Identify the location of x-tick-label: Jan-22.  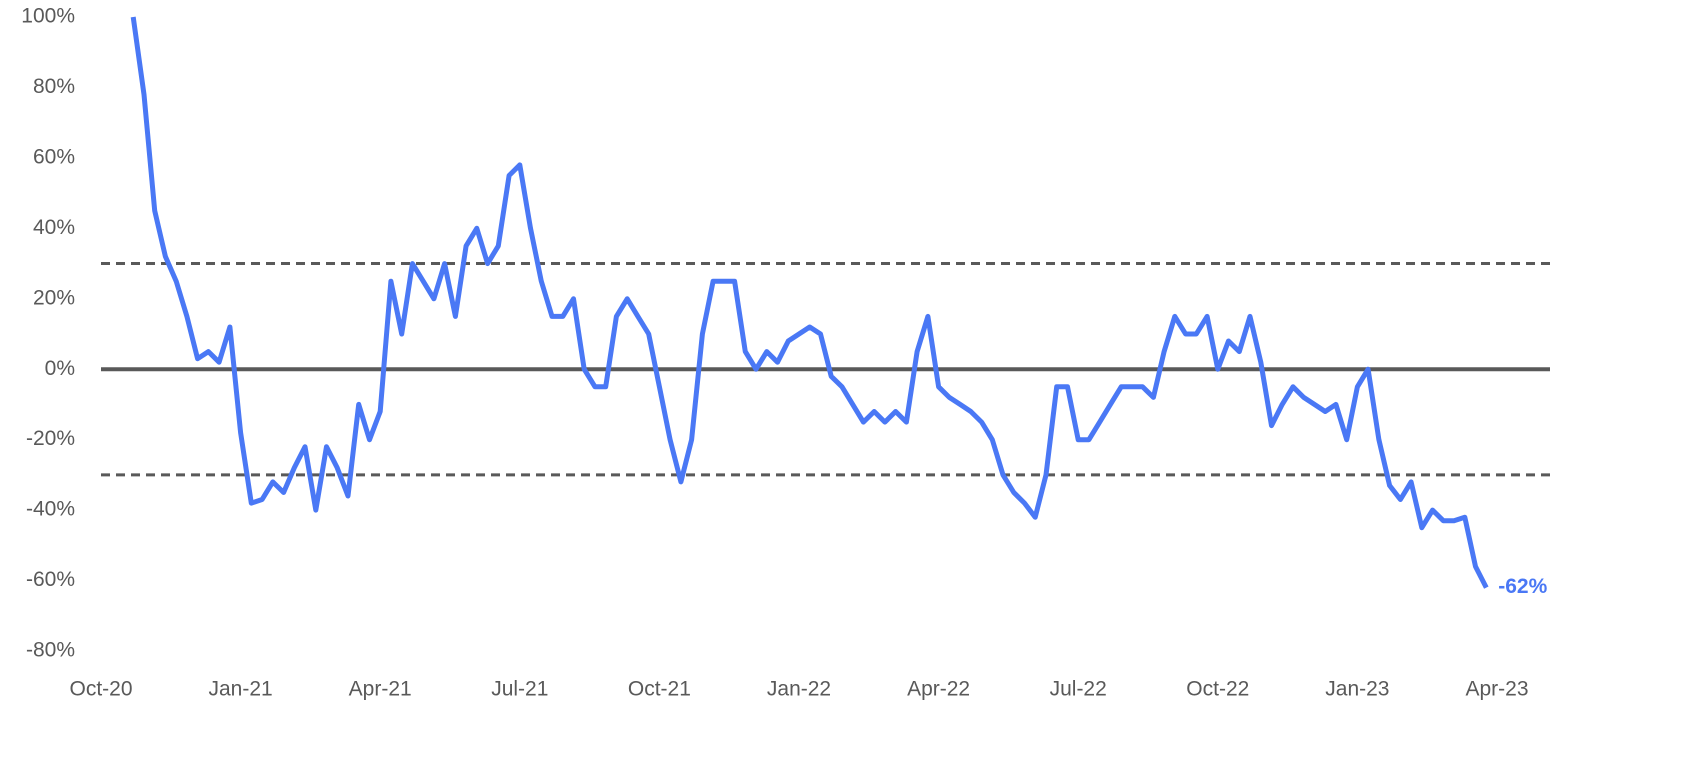
(799, 689).